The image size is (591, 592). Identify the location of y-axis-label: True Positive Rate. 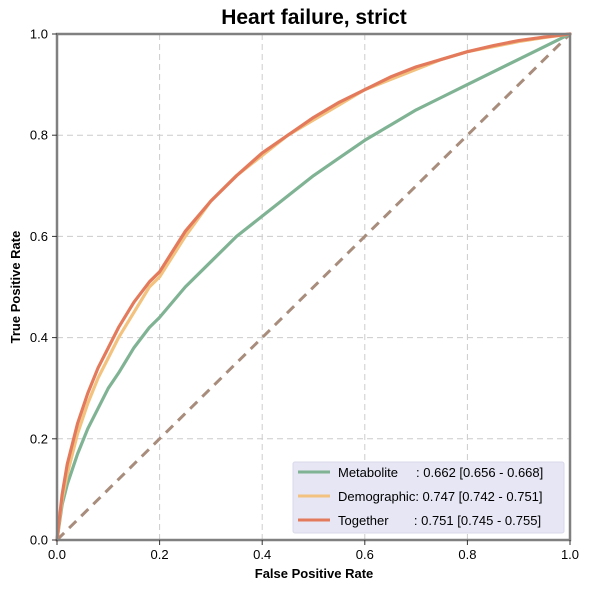
(15, 287).